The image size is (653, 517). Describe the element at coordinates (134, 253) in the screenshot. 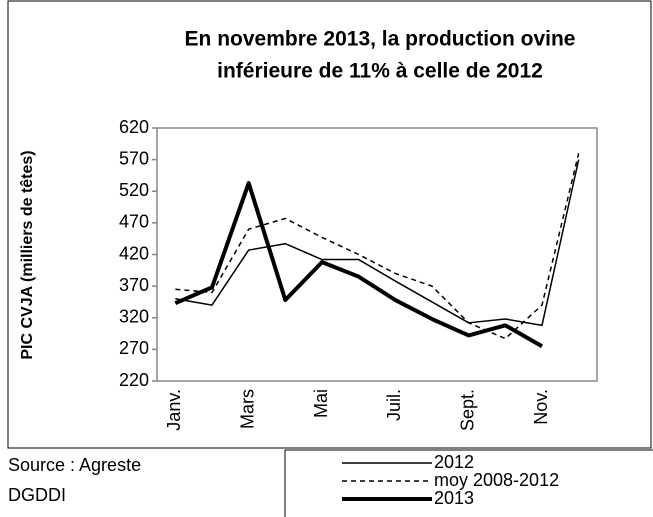

I see `y-tick-label: 420` at that location.